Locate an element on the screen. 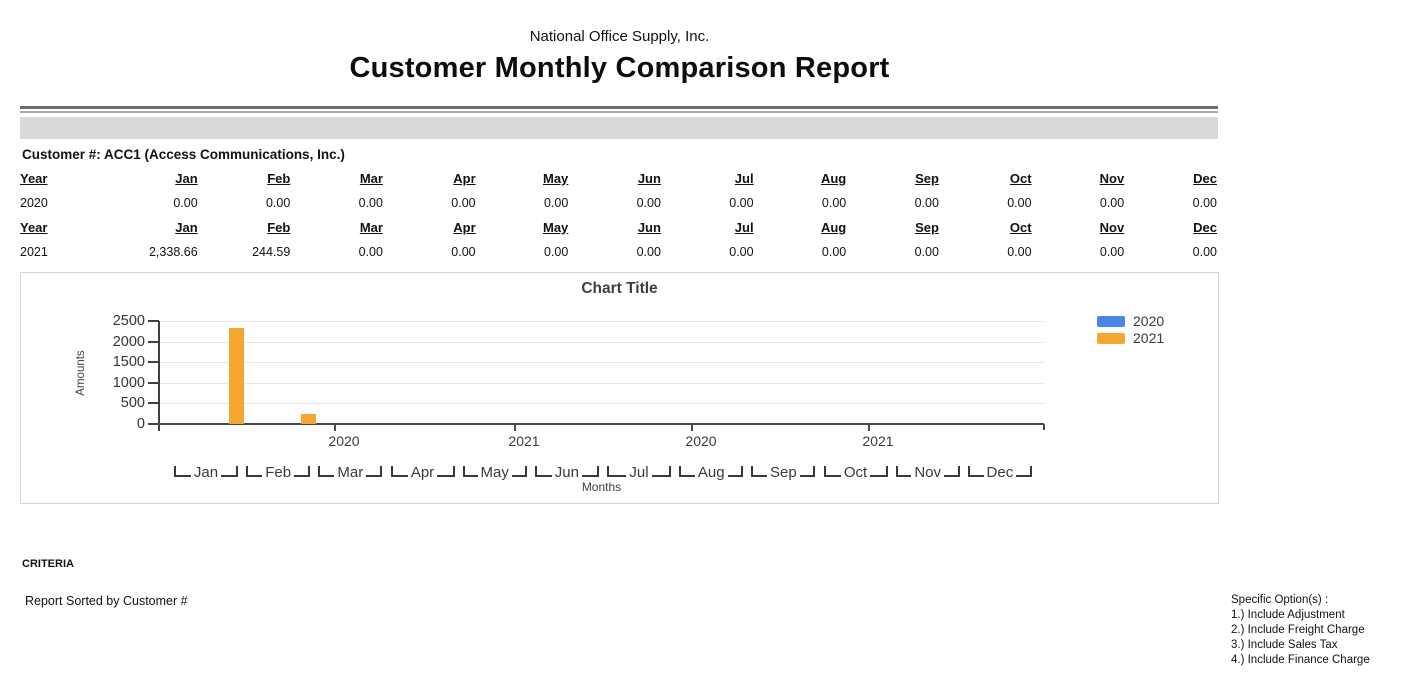  specific-option-line: 2.) Include Freight Charge is located at coordinates (1298, 630).